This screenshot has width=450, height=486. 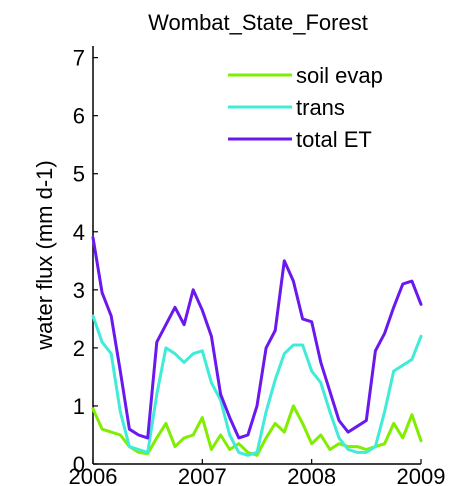 I want to click on legend-label: total ET, so click(x=334, y=139).